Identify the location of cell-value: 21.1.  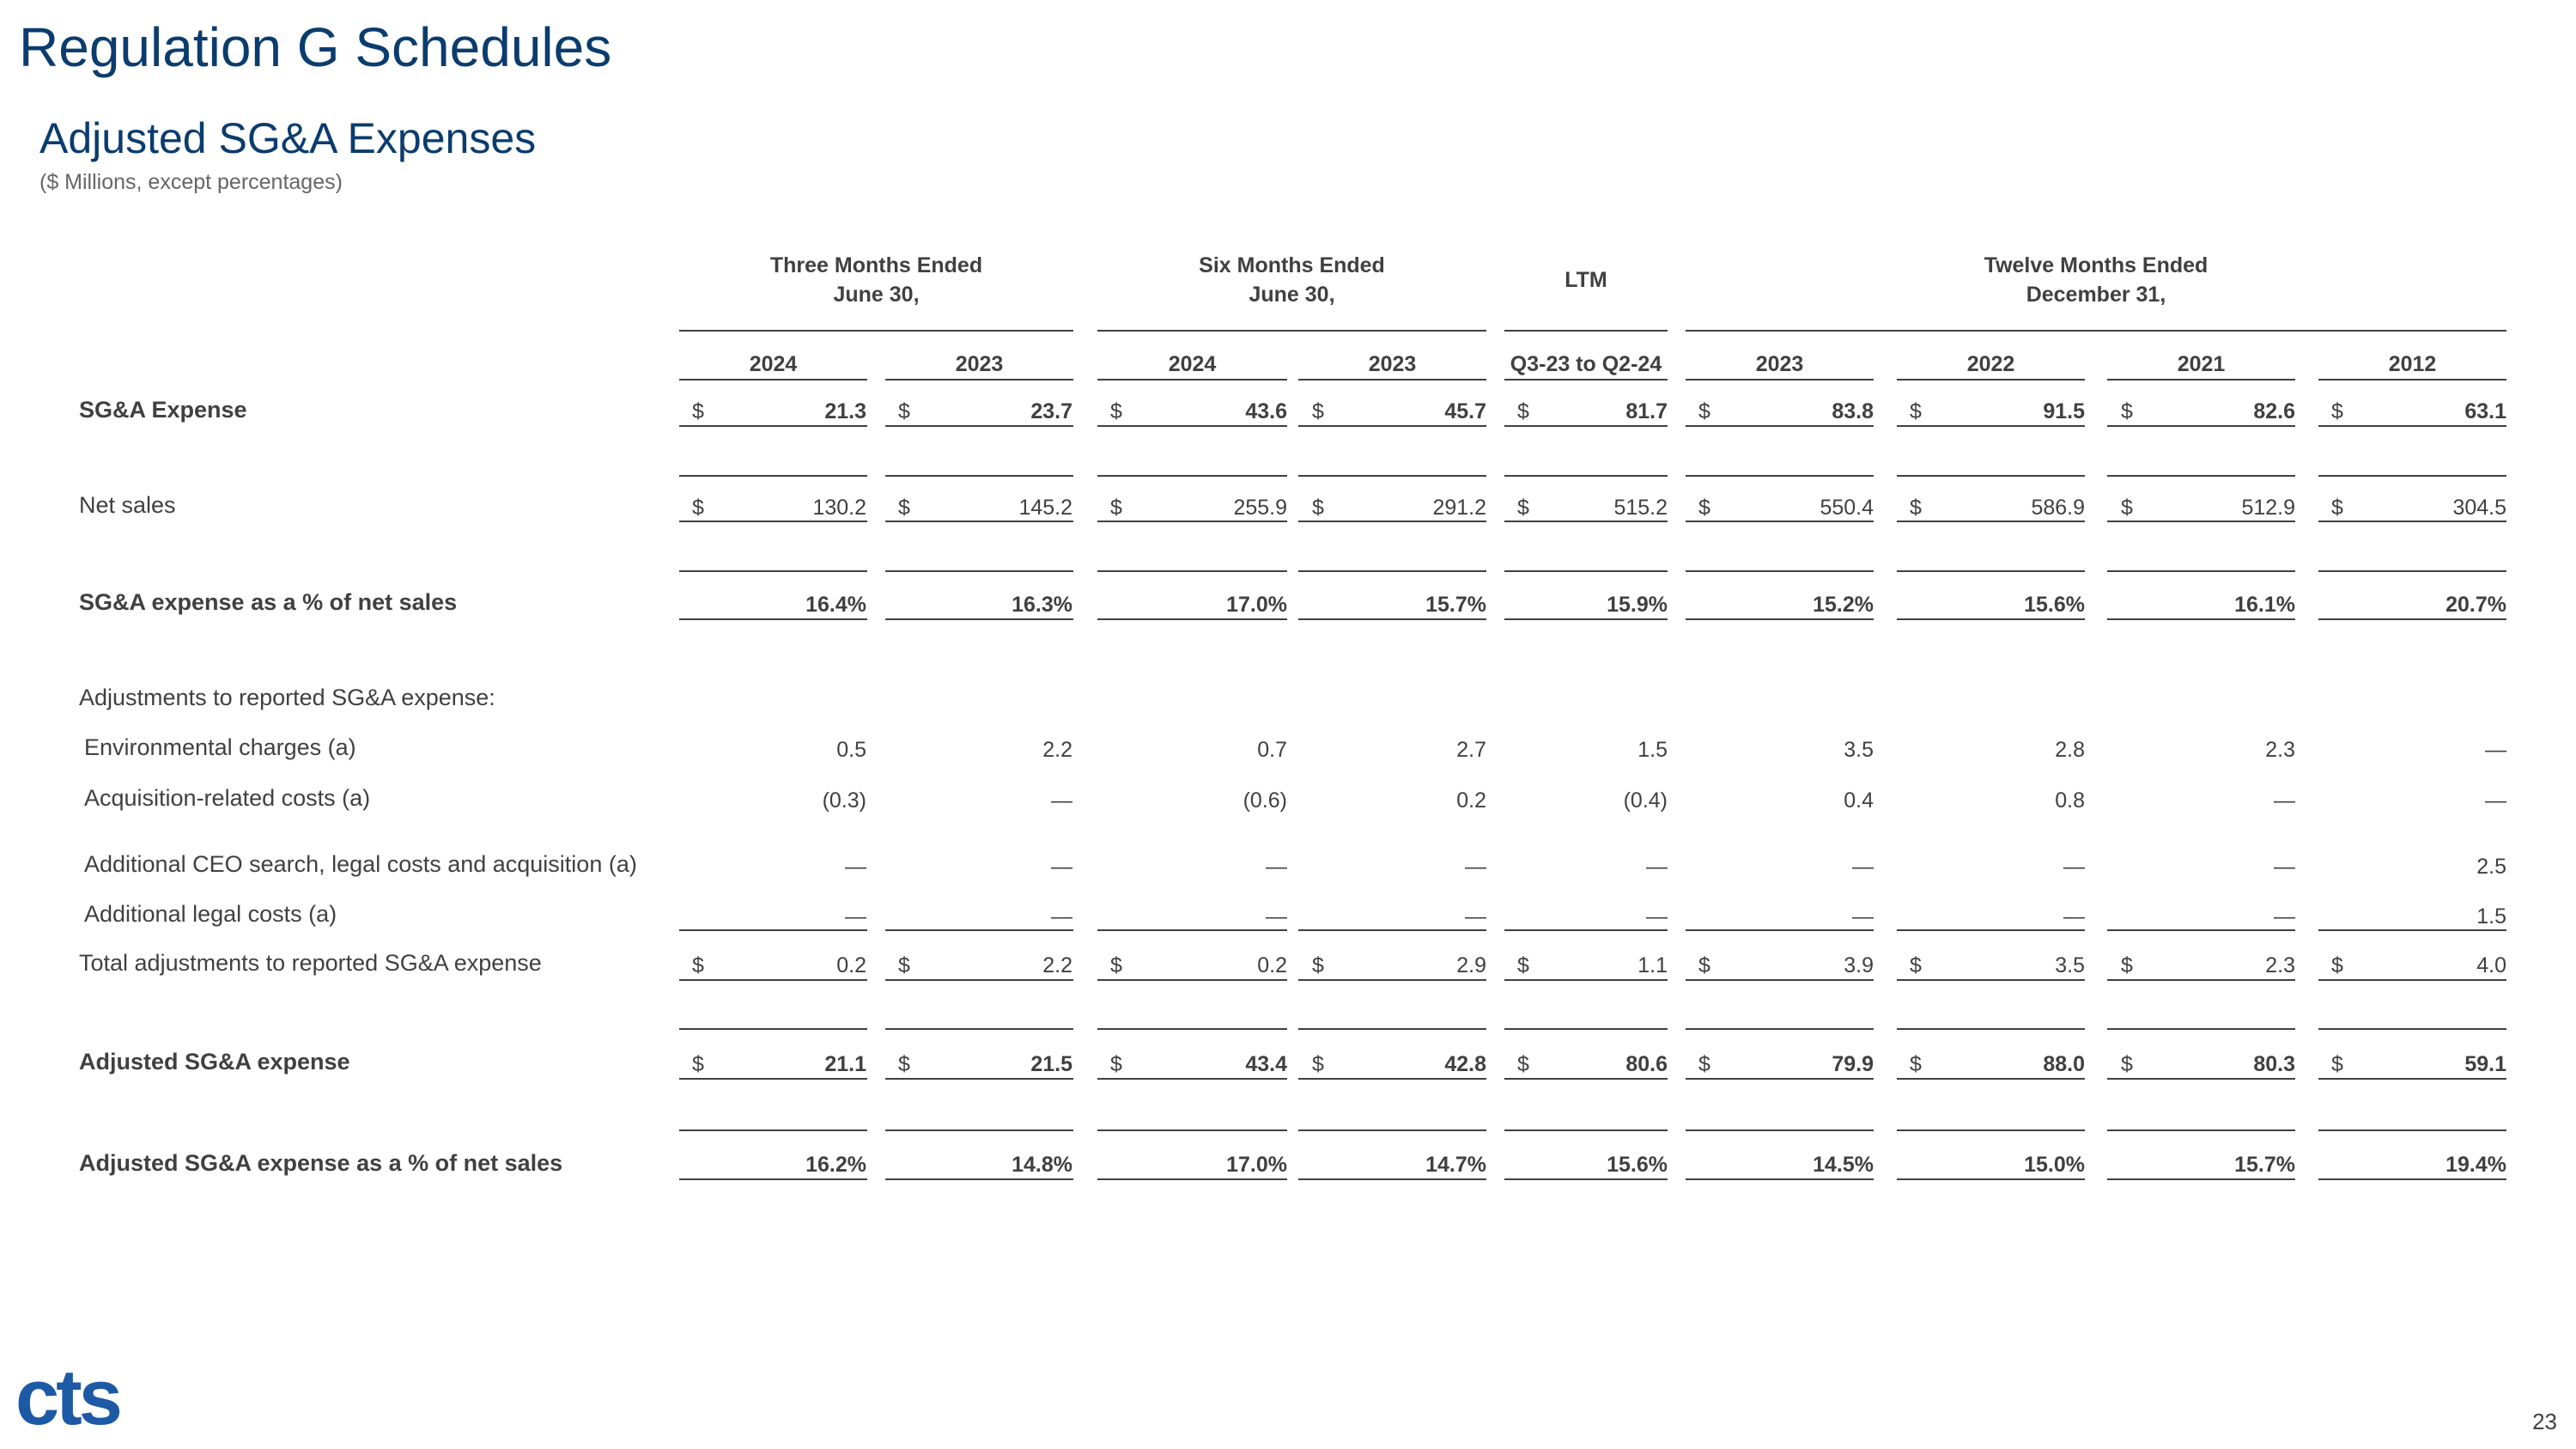
(845, 1064).